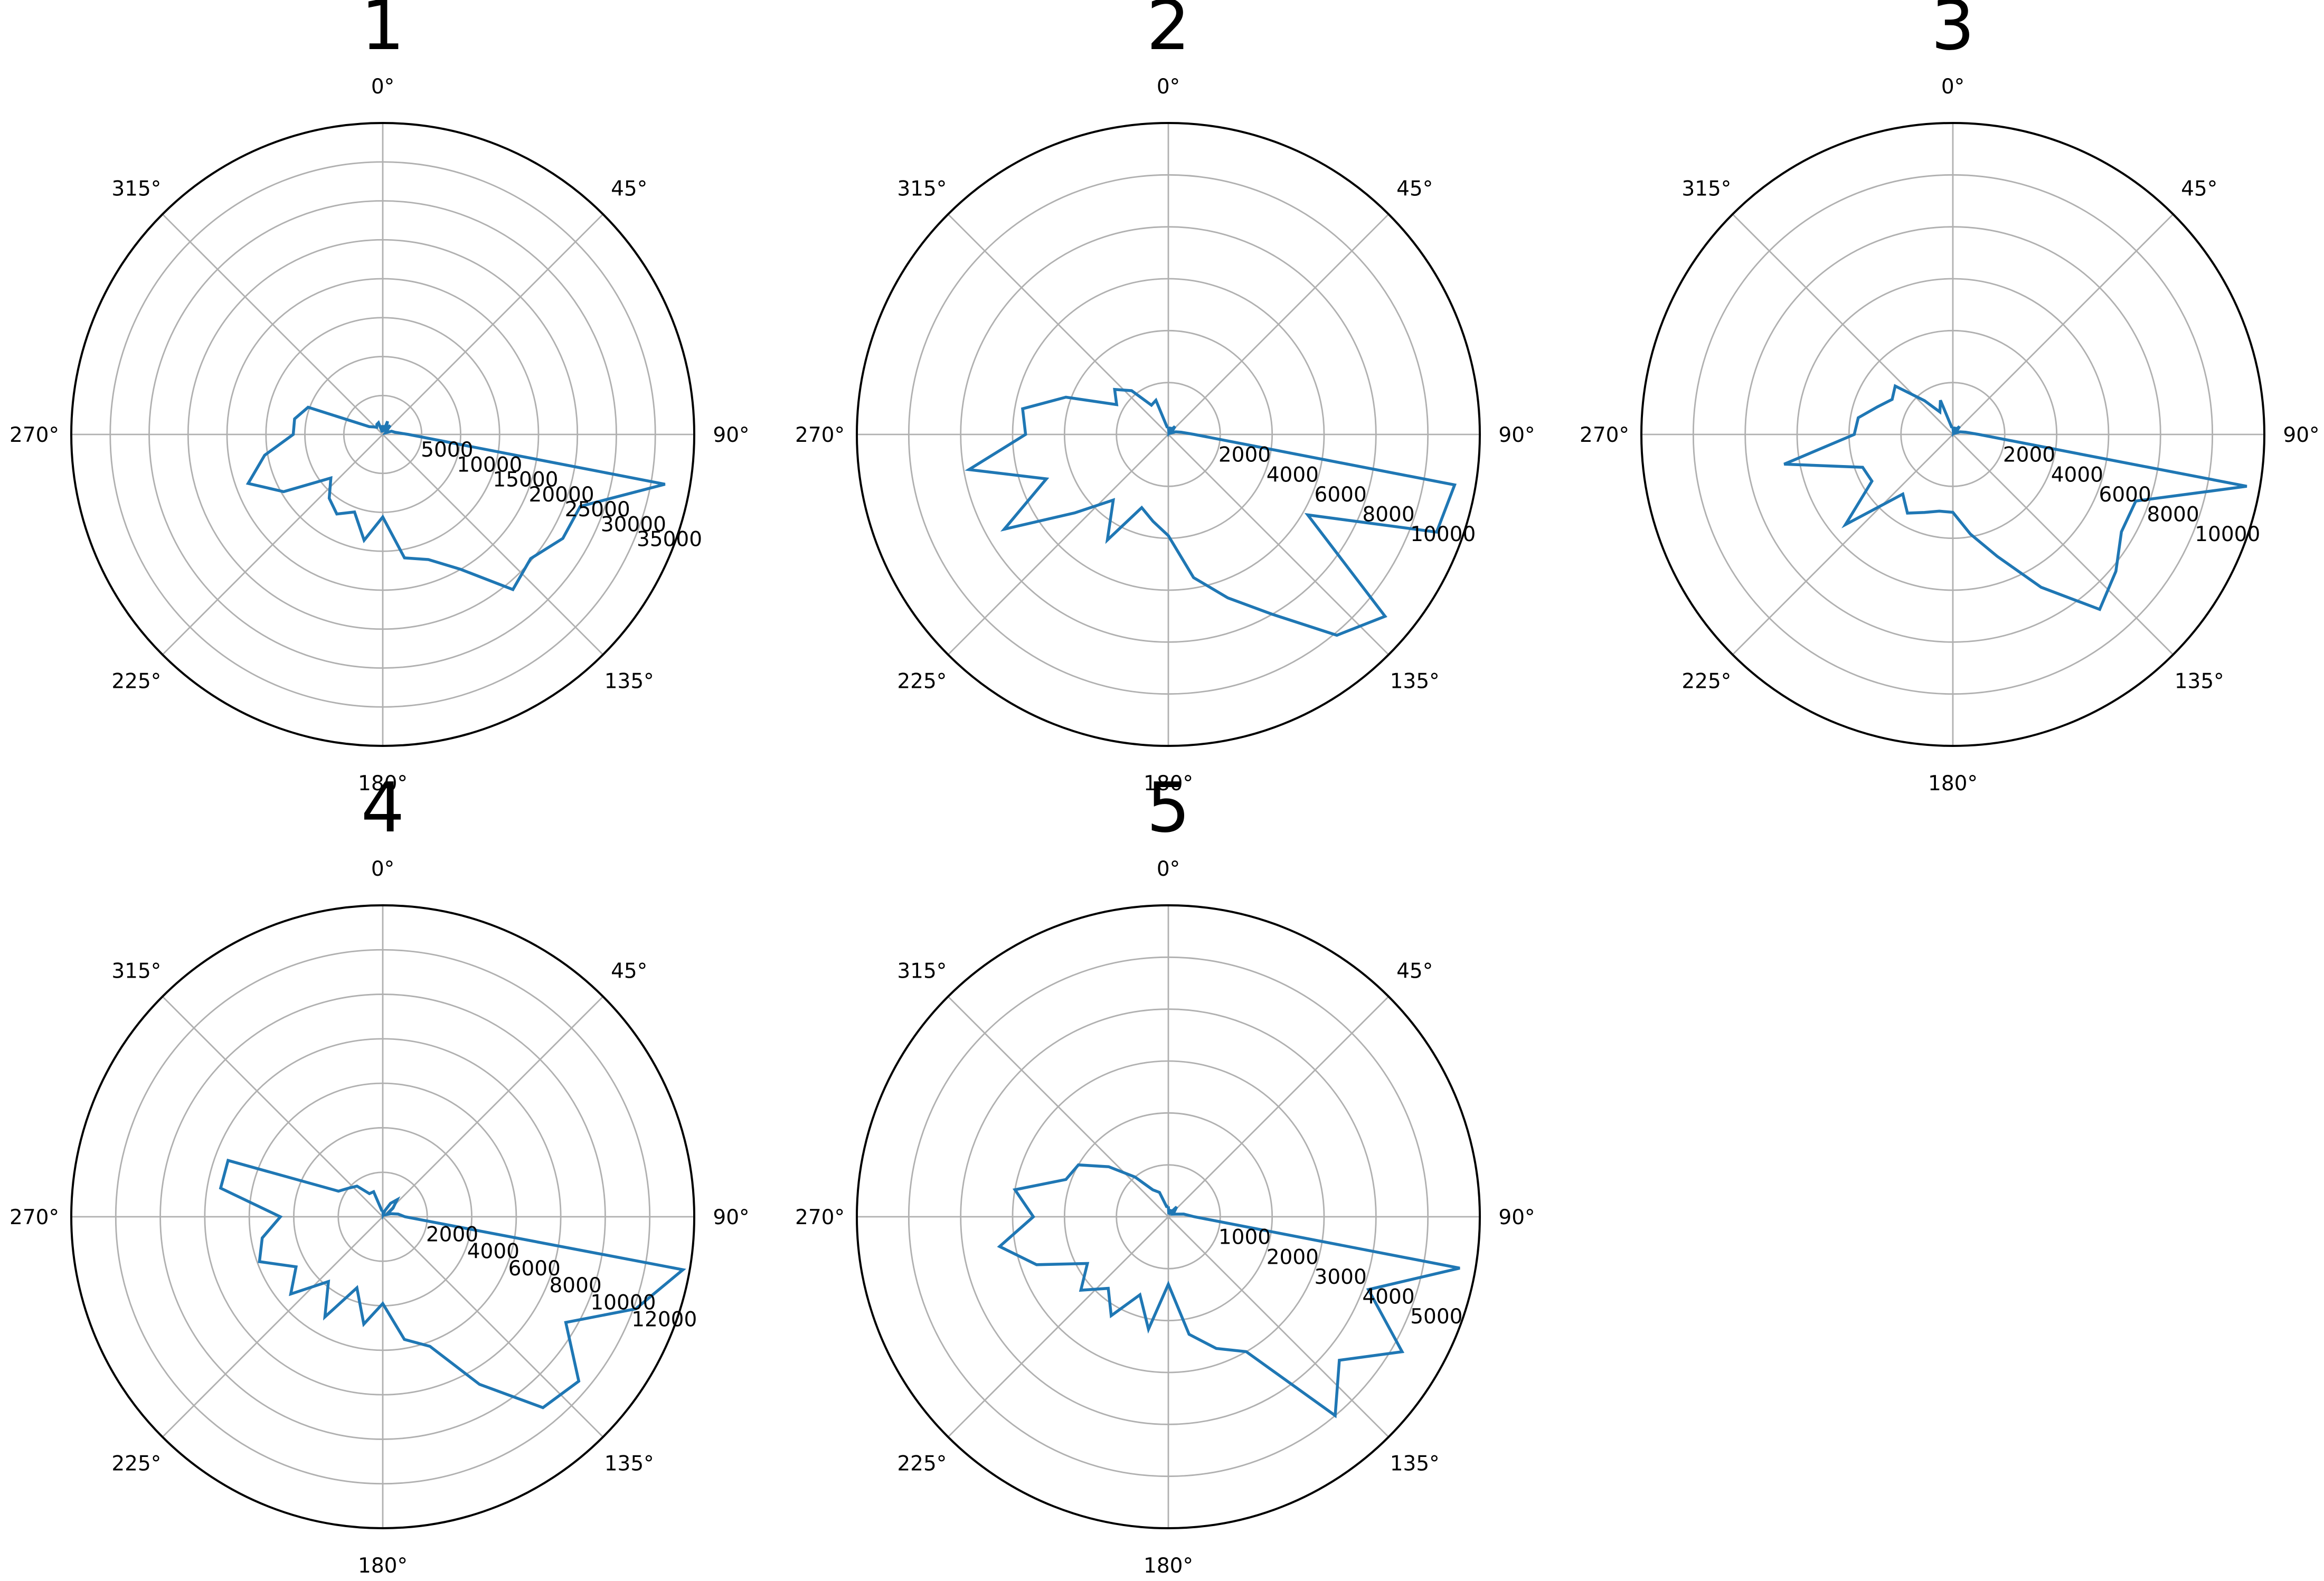 The height and width of the screenshot is (1581, 2324). Describe the element at coordinates (664, 1320) in the screenshot. I see `radial-tick-label: 12000` at that location.